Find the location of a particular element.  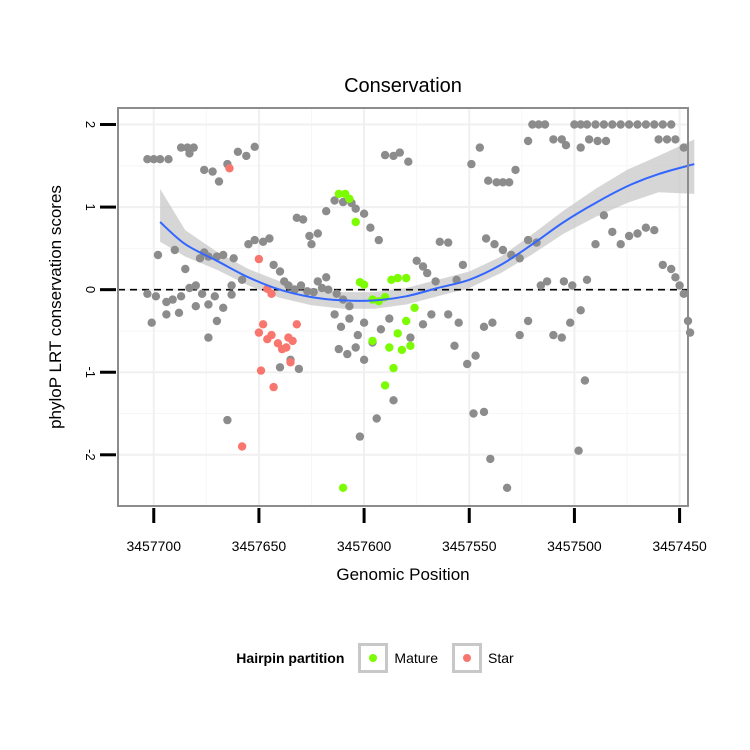

smooth-line-layer is located at coordinates (427, 232).